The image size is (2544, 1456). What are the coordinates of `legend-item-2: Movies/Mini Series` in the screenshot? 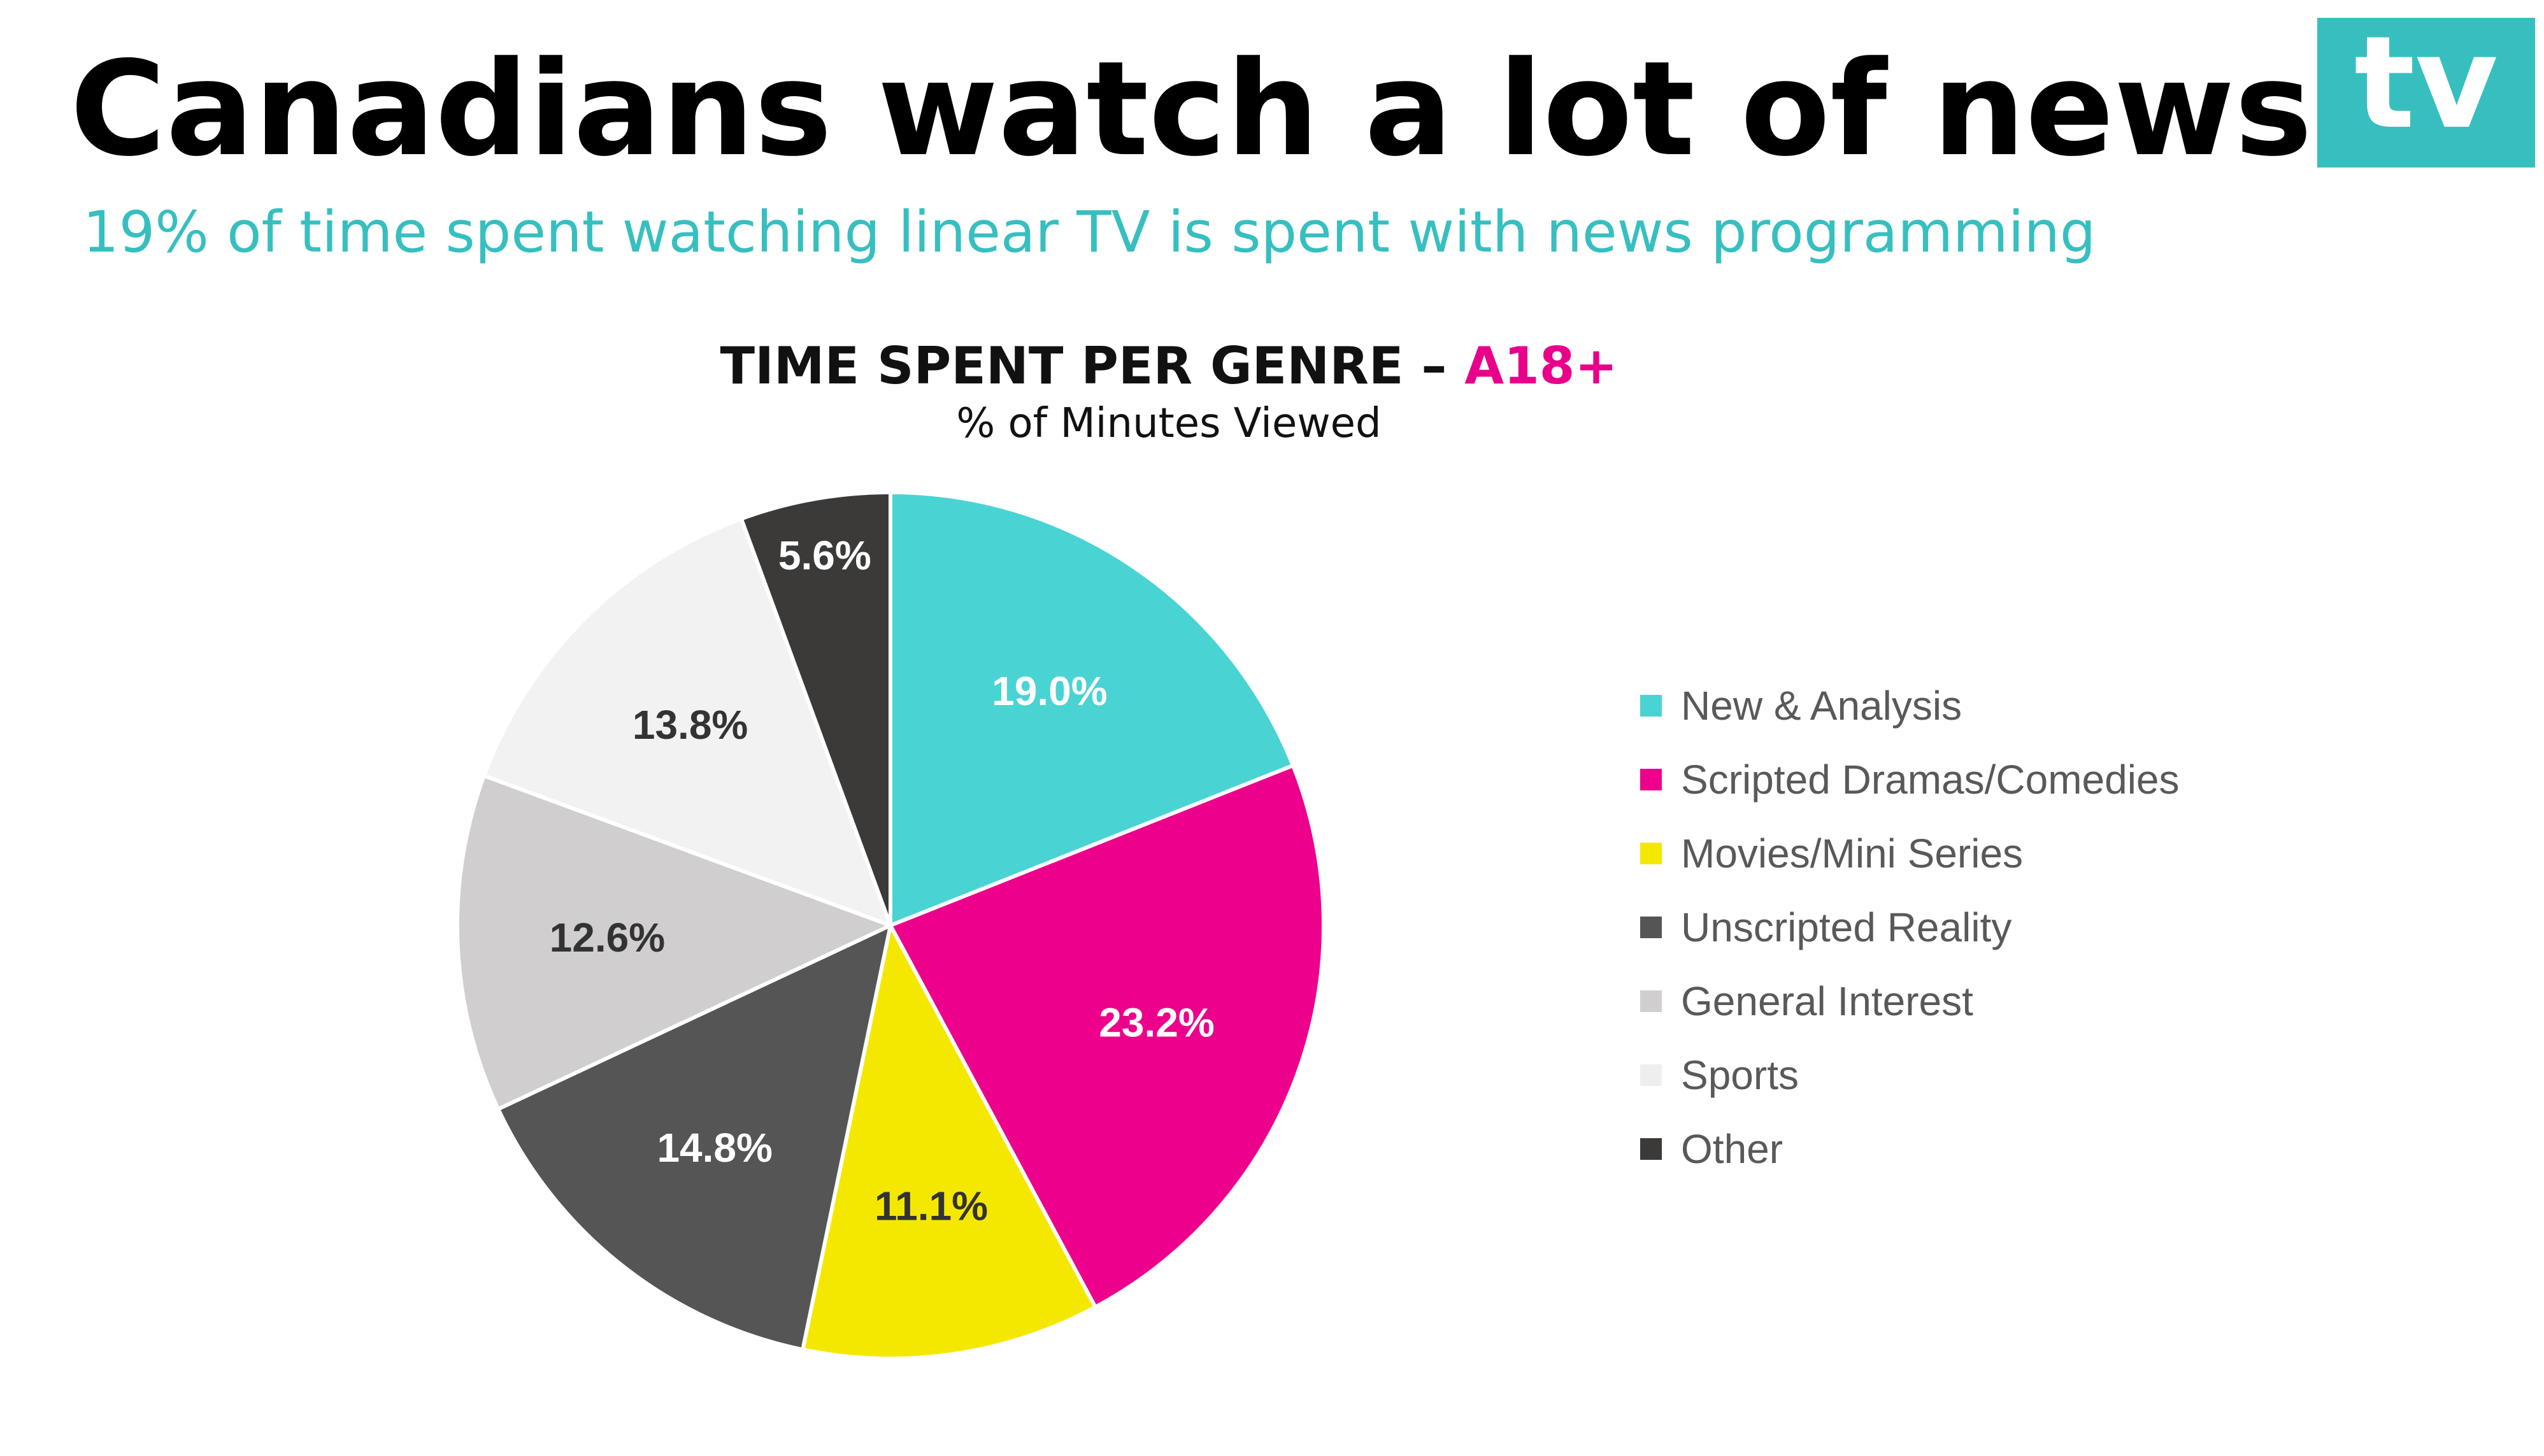 It's located at (1910, 853).